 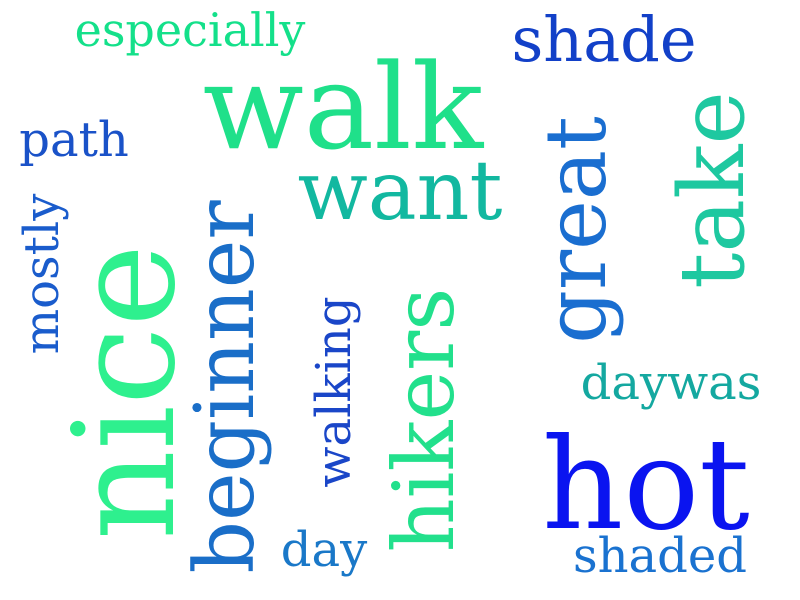 I want to click on word-daywas: daywas, so click(x=671, y=383).